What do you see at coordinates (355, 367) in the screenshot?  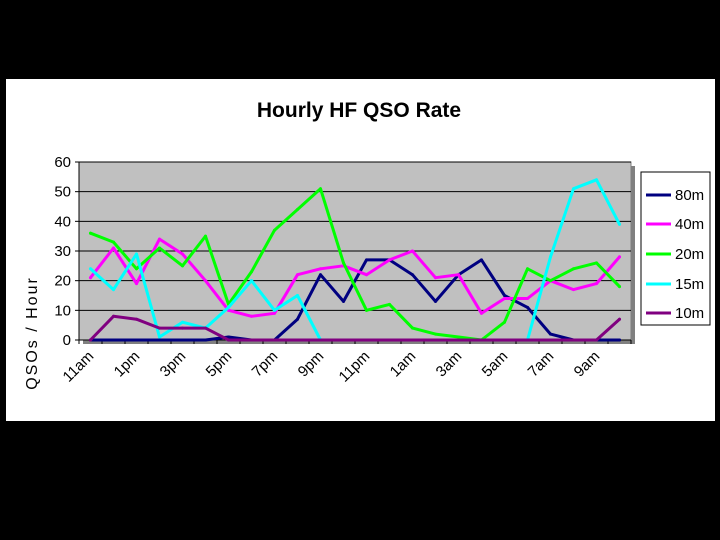 I see `x-tick-label: 11pm` at bounding box center [355, 367].